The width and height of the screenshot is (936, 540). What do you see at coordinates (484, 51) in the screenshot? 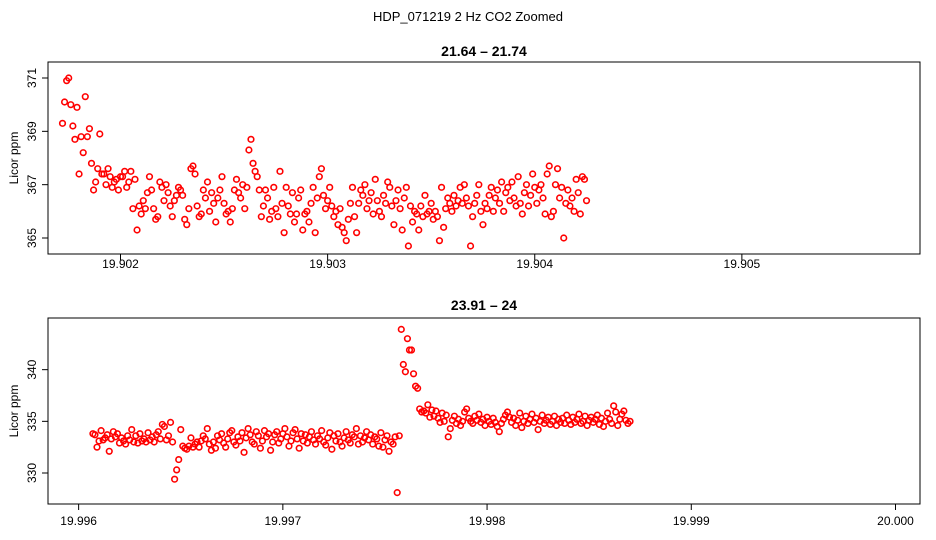
I see `panel-title: 21.64 – 21.74` at bounding box center [484, 51].